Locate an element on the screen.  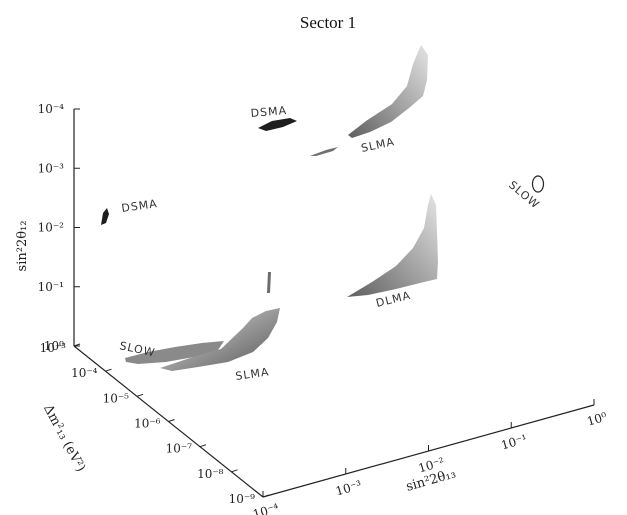
y-tick-label: 10⁻⁹ is located at coordinates (242, 499).